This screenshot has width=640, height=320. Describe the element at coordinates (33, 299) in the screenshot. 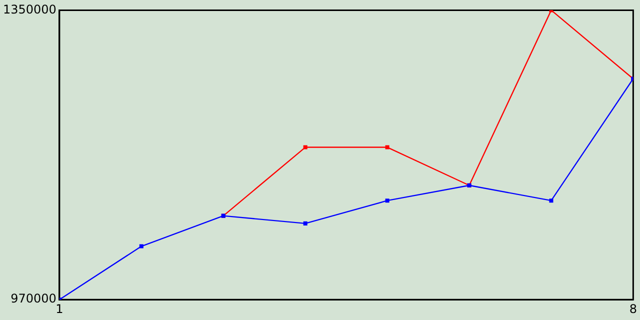

I see `y-tick-label: 970000` at that location.